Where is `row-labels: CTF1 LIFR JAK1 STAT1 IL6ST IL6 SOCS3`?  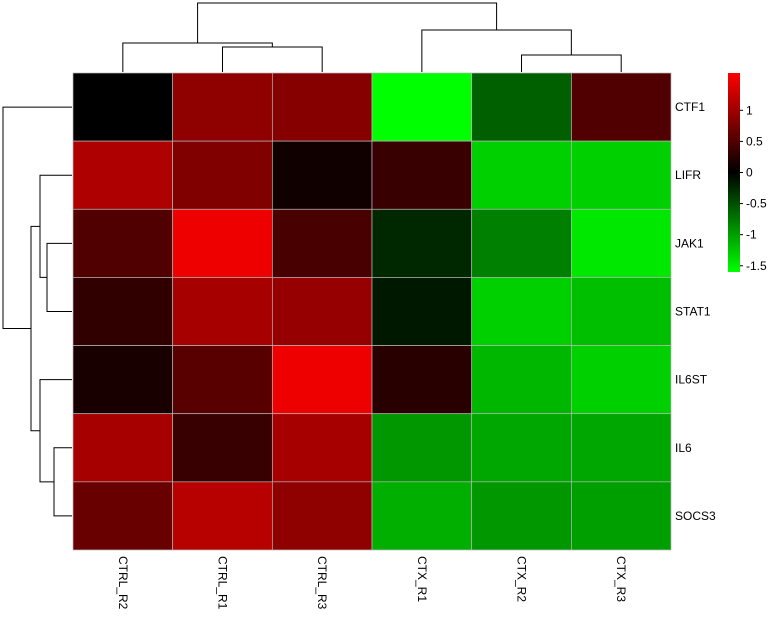 row-labels: CTF1 LIFR JAK1 STAT1 IL6ST IL6 SOCS3 is located at coordinates (695, 311).